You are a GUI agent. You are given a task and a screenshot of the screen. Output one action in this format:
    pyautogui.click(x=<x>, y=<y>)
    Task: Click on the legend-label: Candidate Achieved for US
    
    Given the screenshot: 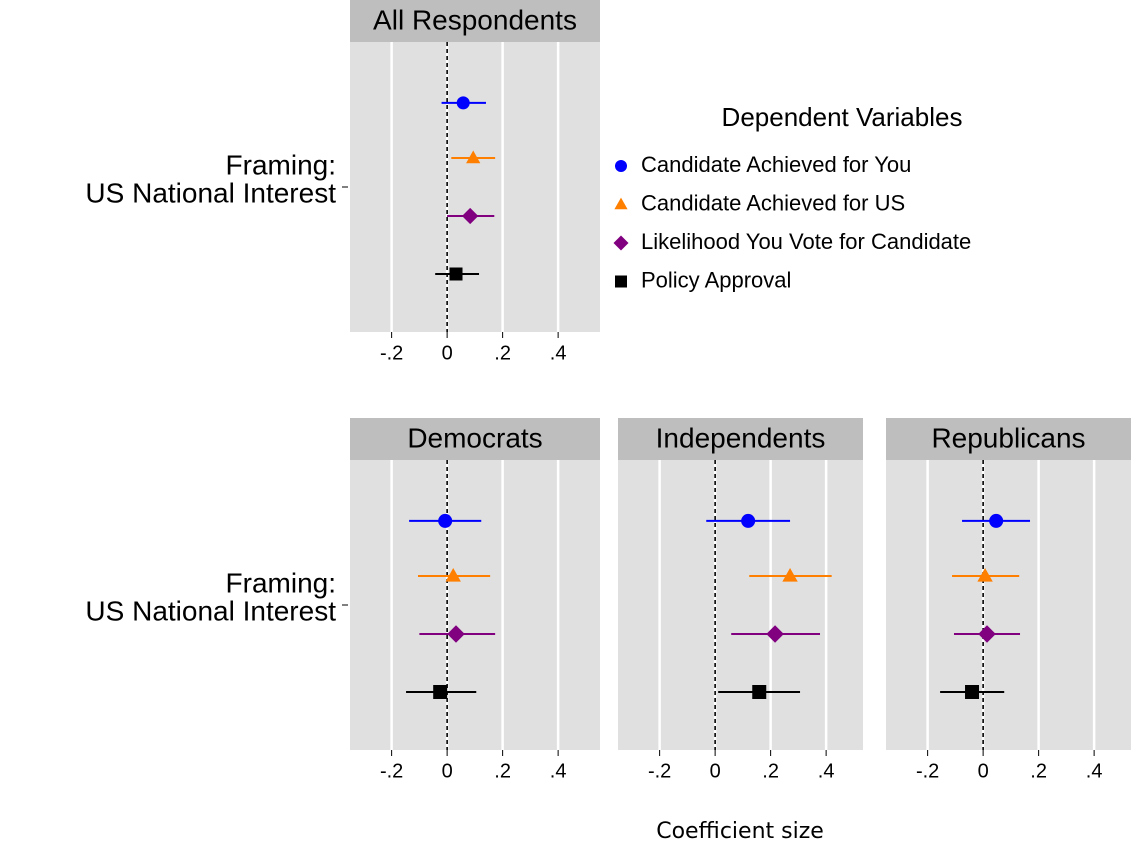 What is the action you would take?
    pyautogui.click(x=773, y=202)
    